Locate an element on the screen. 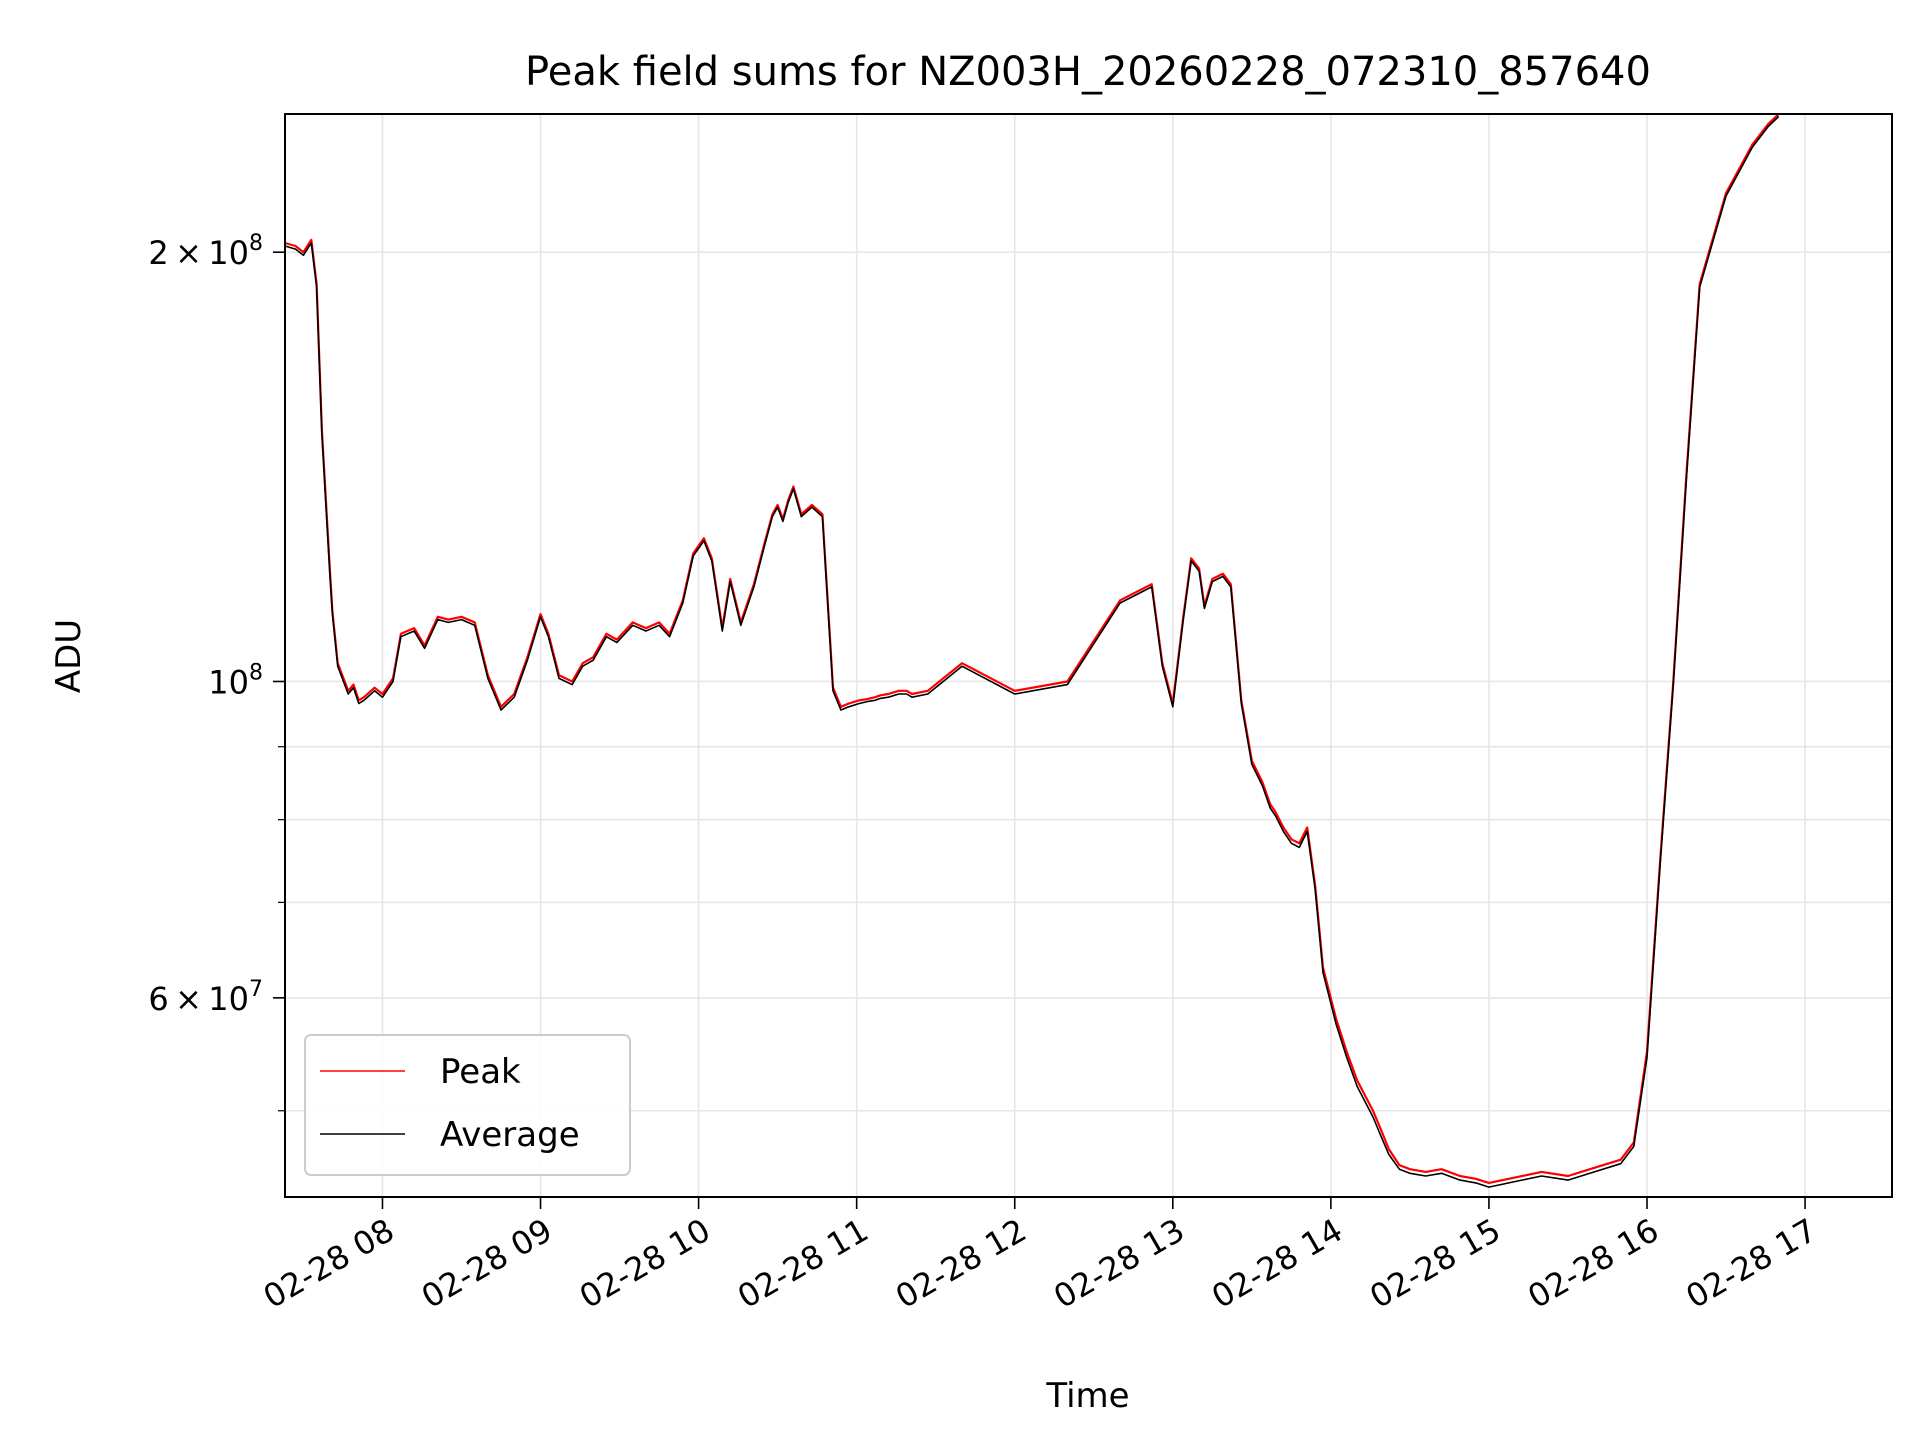 The image size is (1920, 1440). y-tick-label: 2 × 108 is located at coordinates (205, 251).